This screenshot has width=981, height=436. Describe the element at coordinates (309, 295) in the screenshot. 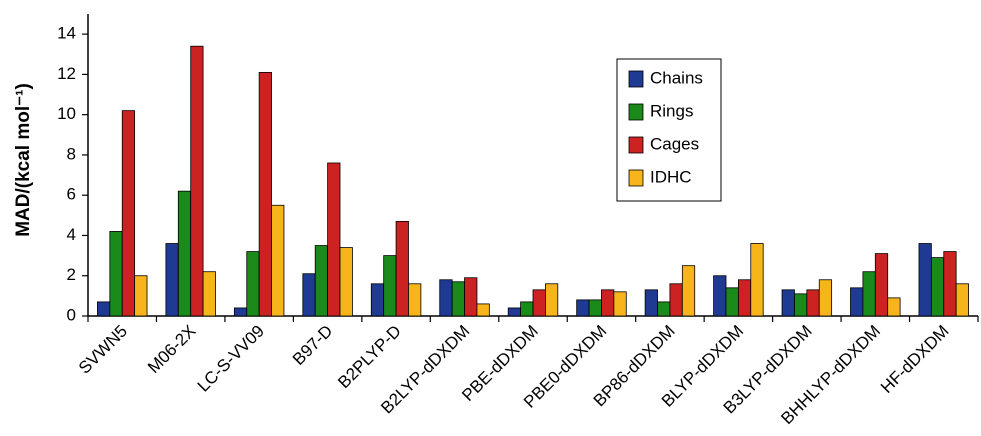

I see `bar-chains-b97-d` at that location.